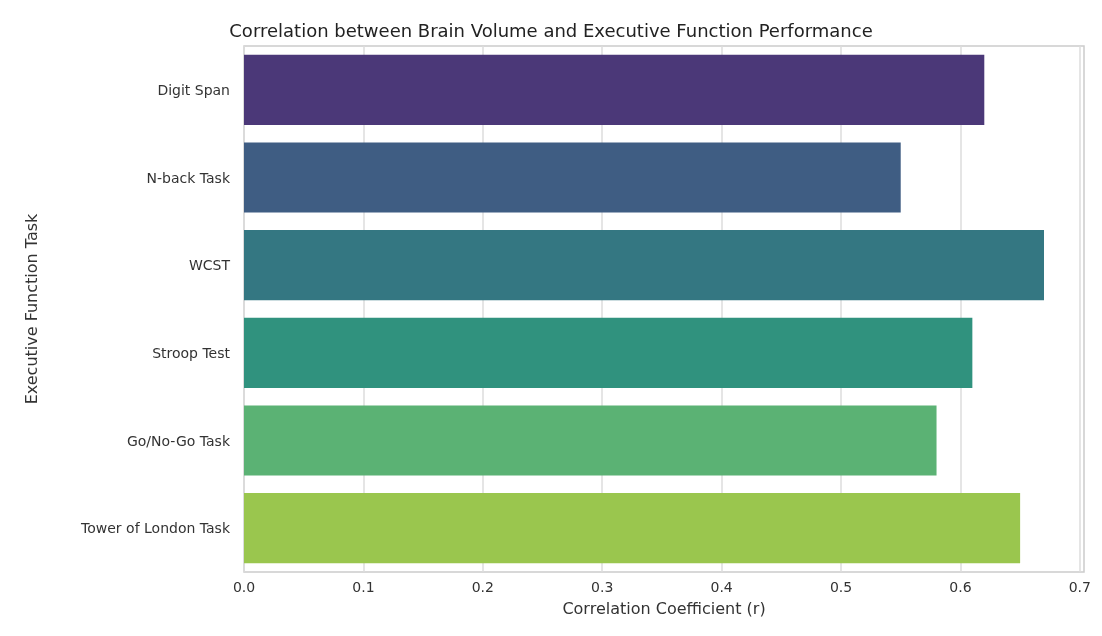 This screenshot has height=636, width=1102. I want to click on x-tick-label: 0.1, so click(363, 587).